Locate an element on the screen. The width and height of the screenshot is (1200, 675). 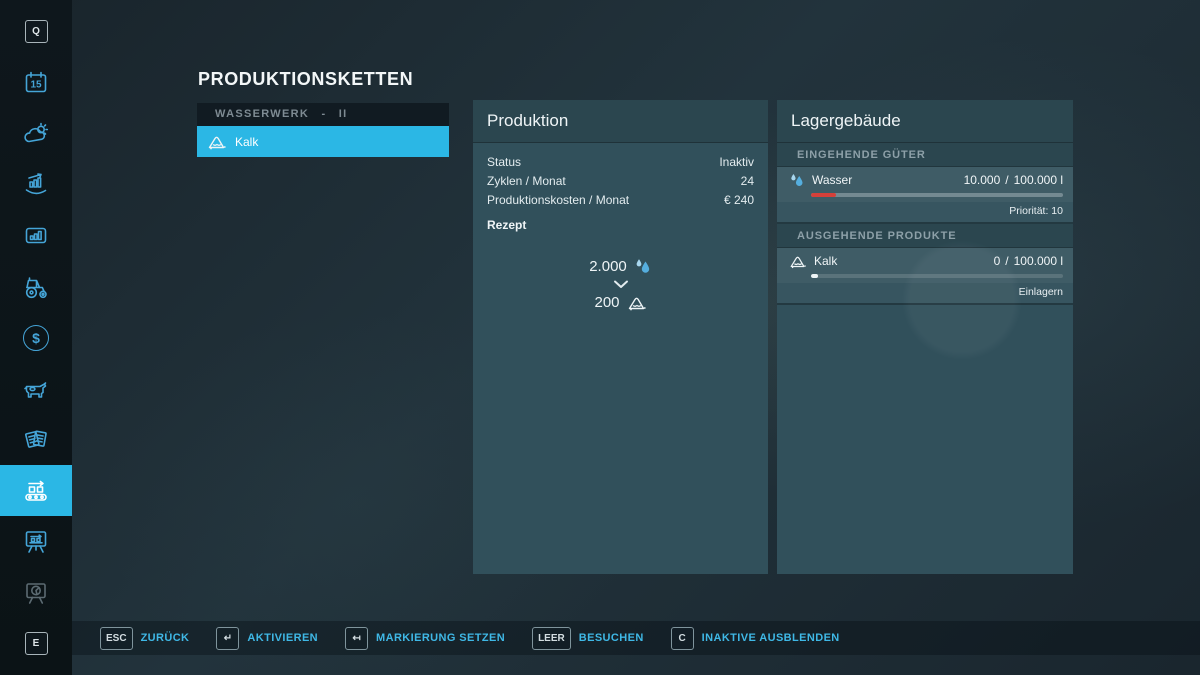
space-key-icon: LEER is located at coordinates (551, 638).